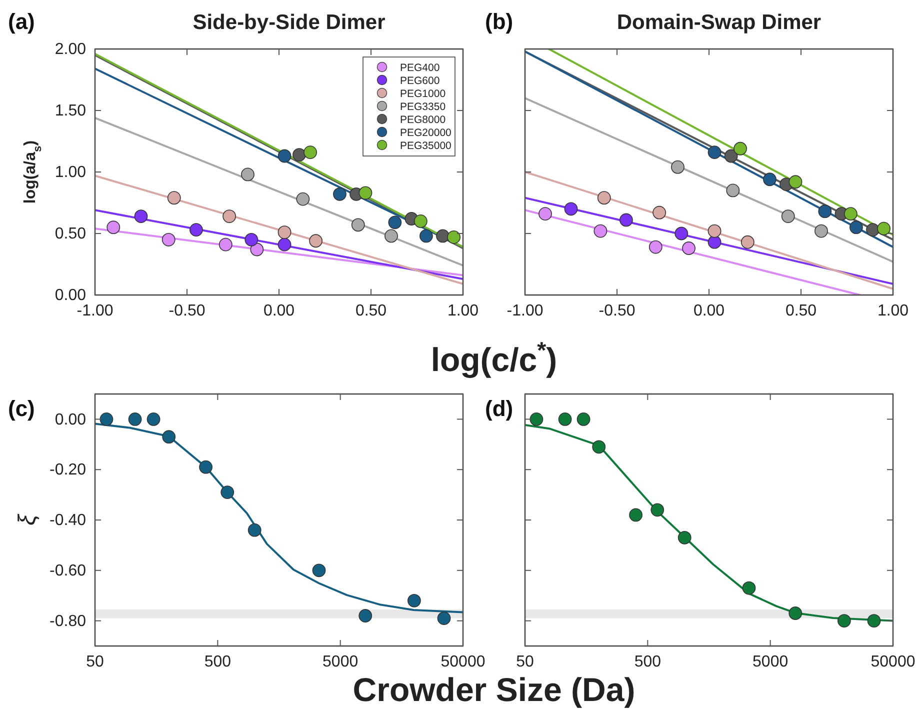 Image resolution: width=920 pixels, height=712 pixels. I want to click on y-tick-label: 0.50, so click(70, 234).